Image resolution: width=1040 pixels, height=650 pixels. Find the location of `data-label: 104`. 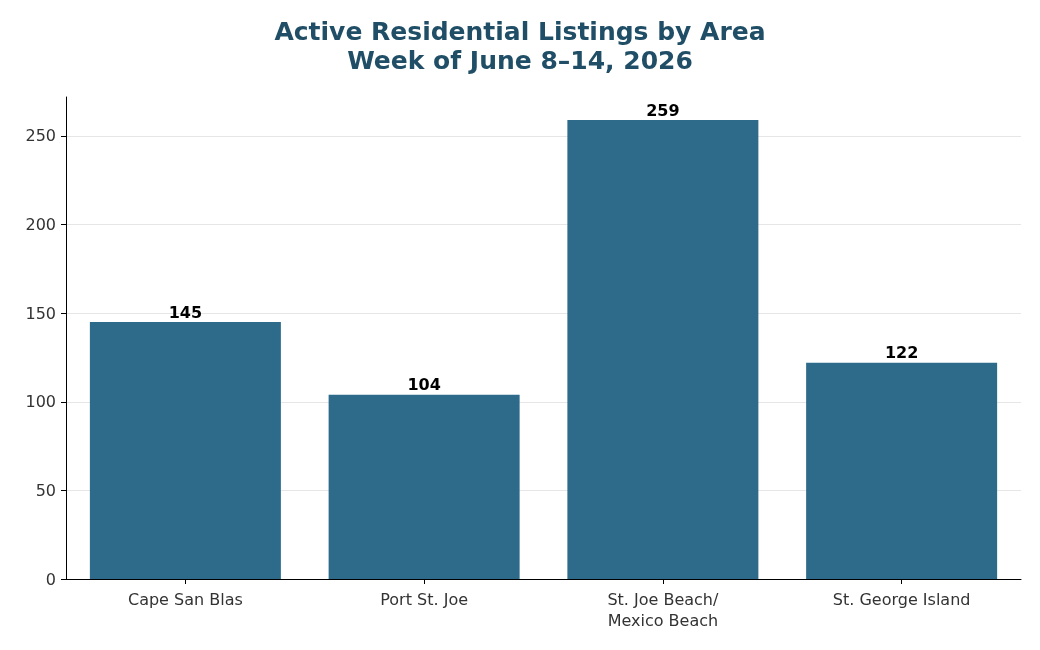

data-label: 104 is located at coordinates (424, 385).